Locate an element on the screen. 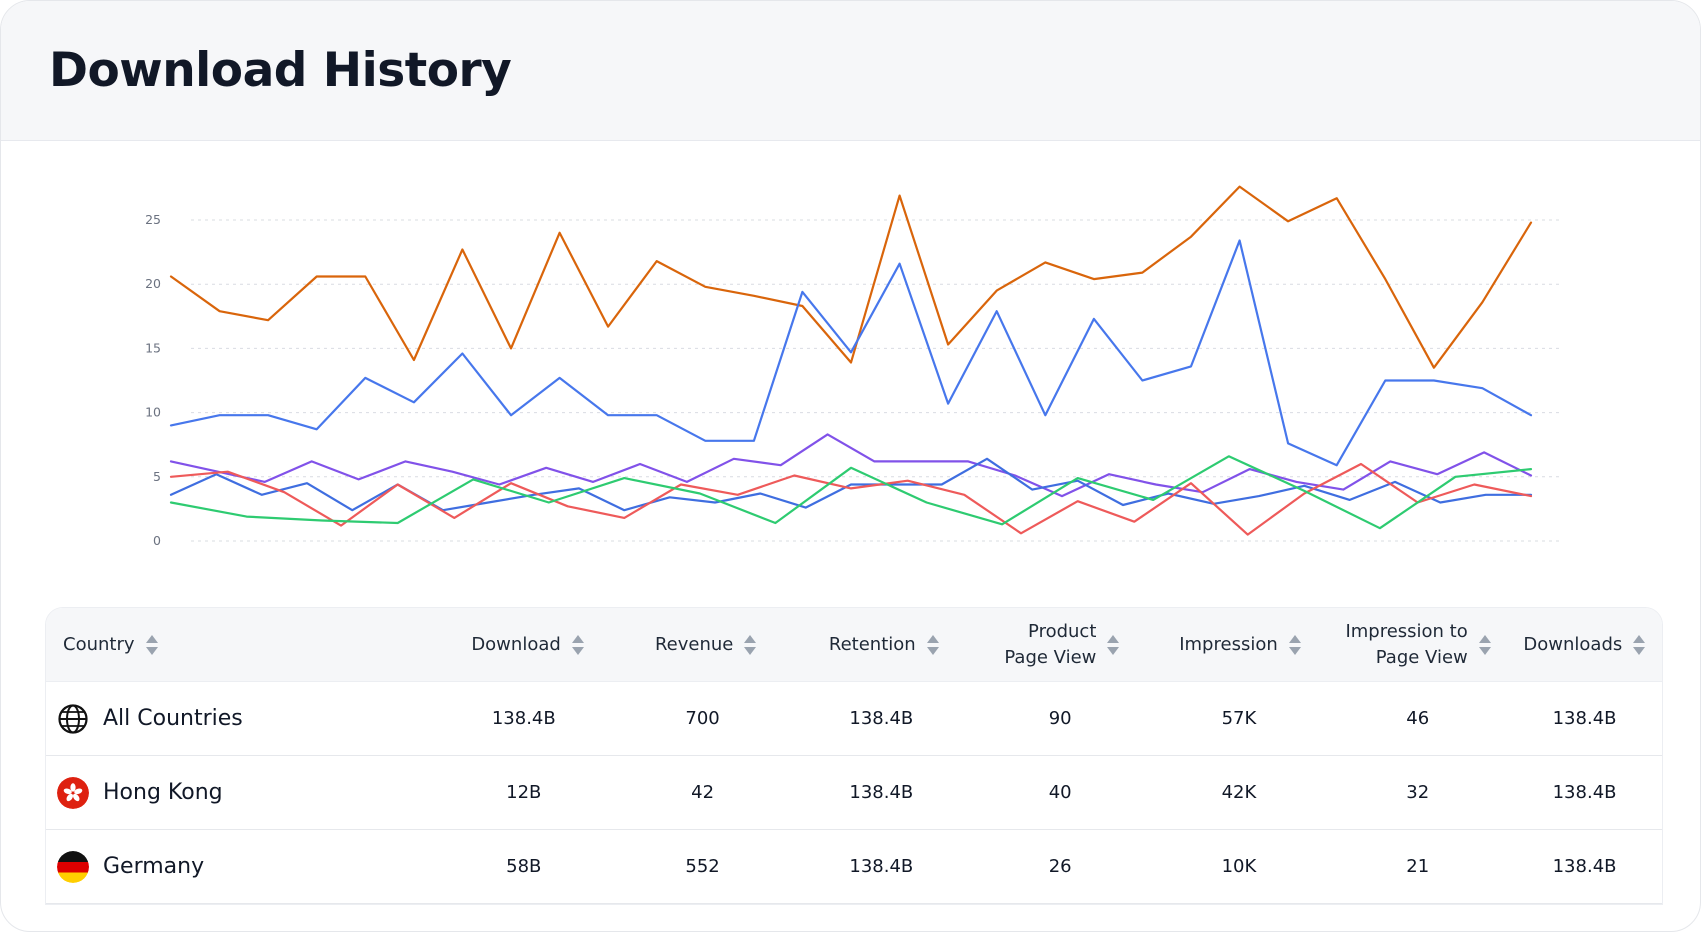 The height and width of the screenshot is (932, 1701). y-tick-label: 0 is located at coordinates (157, 540).